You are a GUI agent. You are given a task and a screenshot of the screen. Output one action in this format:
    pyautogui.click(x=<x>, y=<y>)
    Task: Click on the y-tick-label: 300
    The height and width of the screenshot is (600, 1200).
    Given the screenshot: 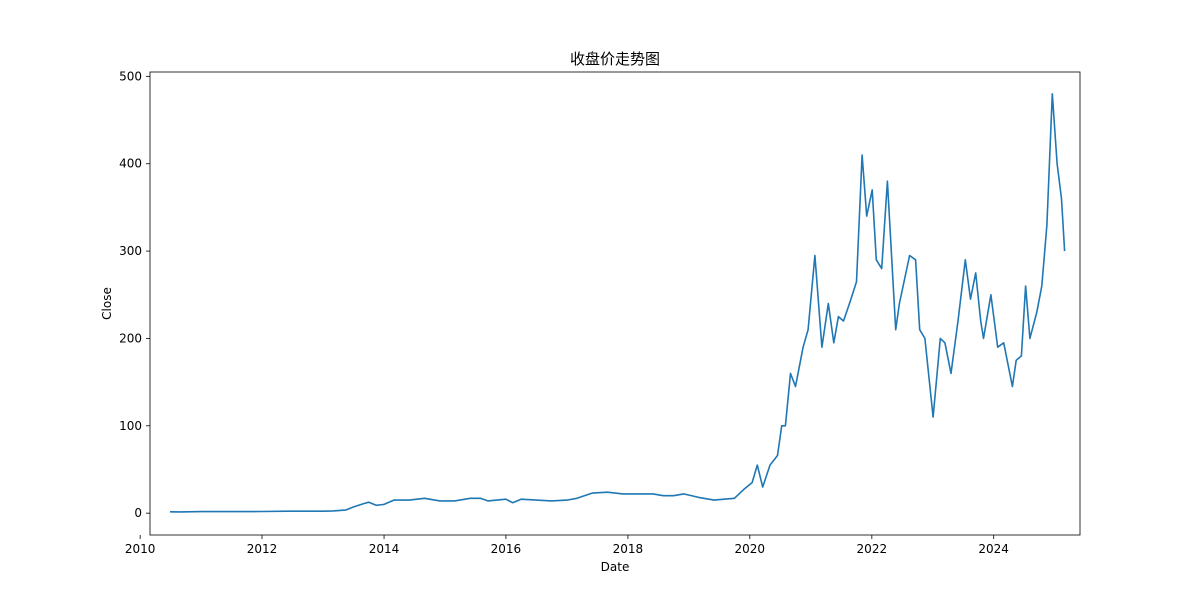 What is the action you would take?
    pyautogui.click(x=130, y=251)
    